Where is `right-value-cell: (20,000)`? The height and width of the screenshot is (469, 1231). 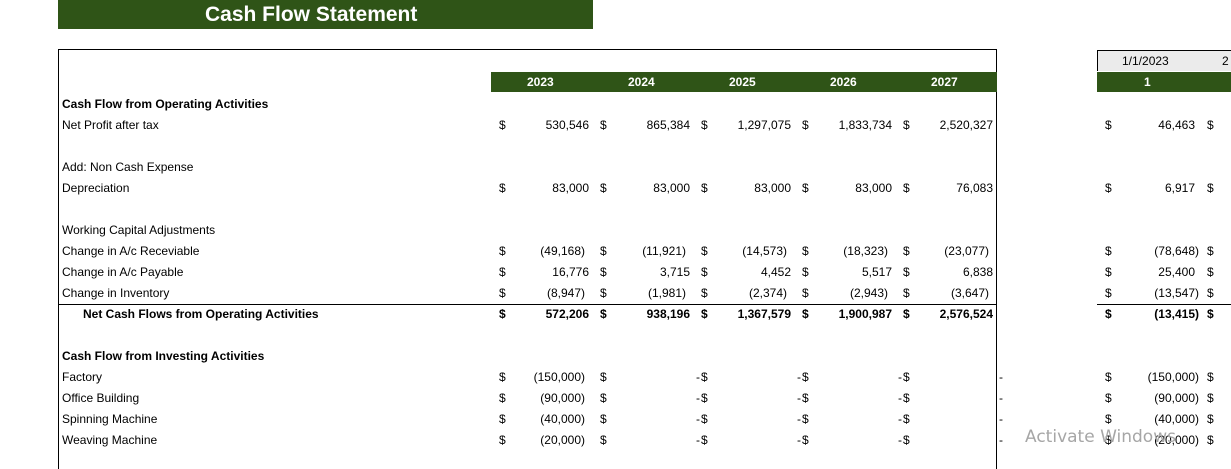 right-value-cell: (20,000) is located at coordinates (1176, 440).